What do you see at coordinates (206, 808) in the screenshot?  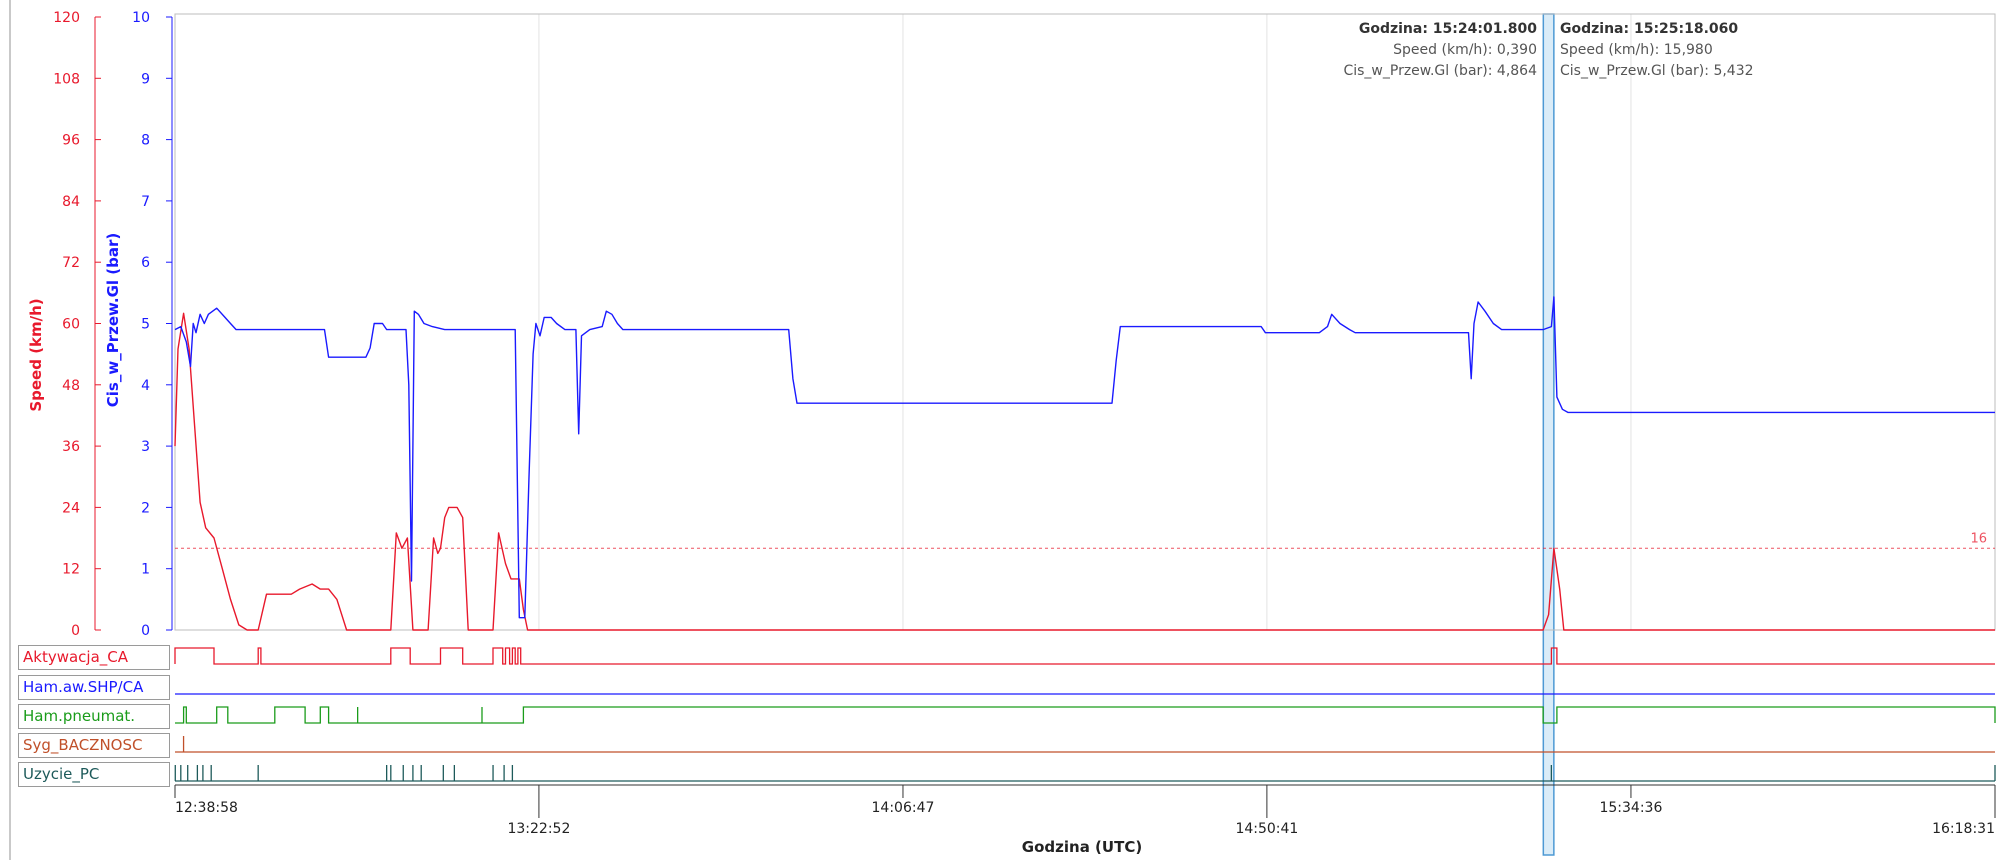 I see `x-tick-label: 12:38:58` at bounding box center [206, 808].